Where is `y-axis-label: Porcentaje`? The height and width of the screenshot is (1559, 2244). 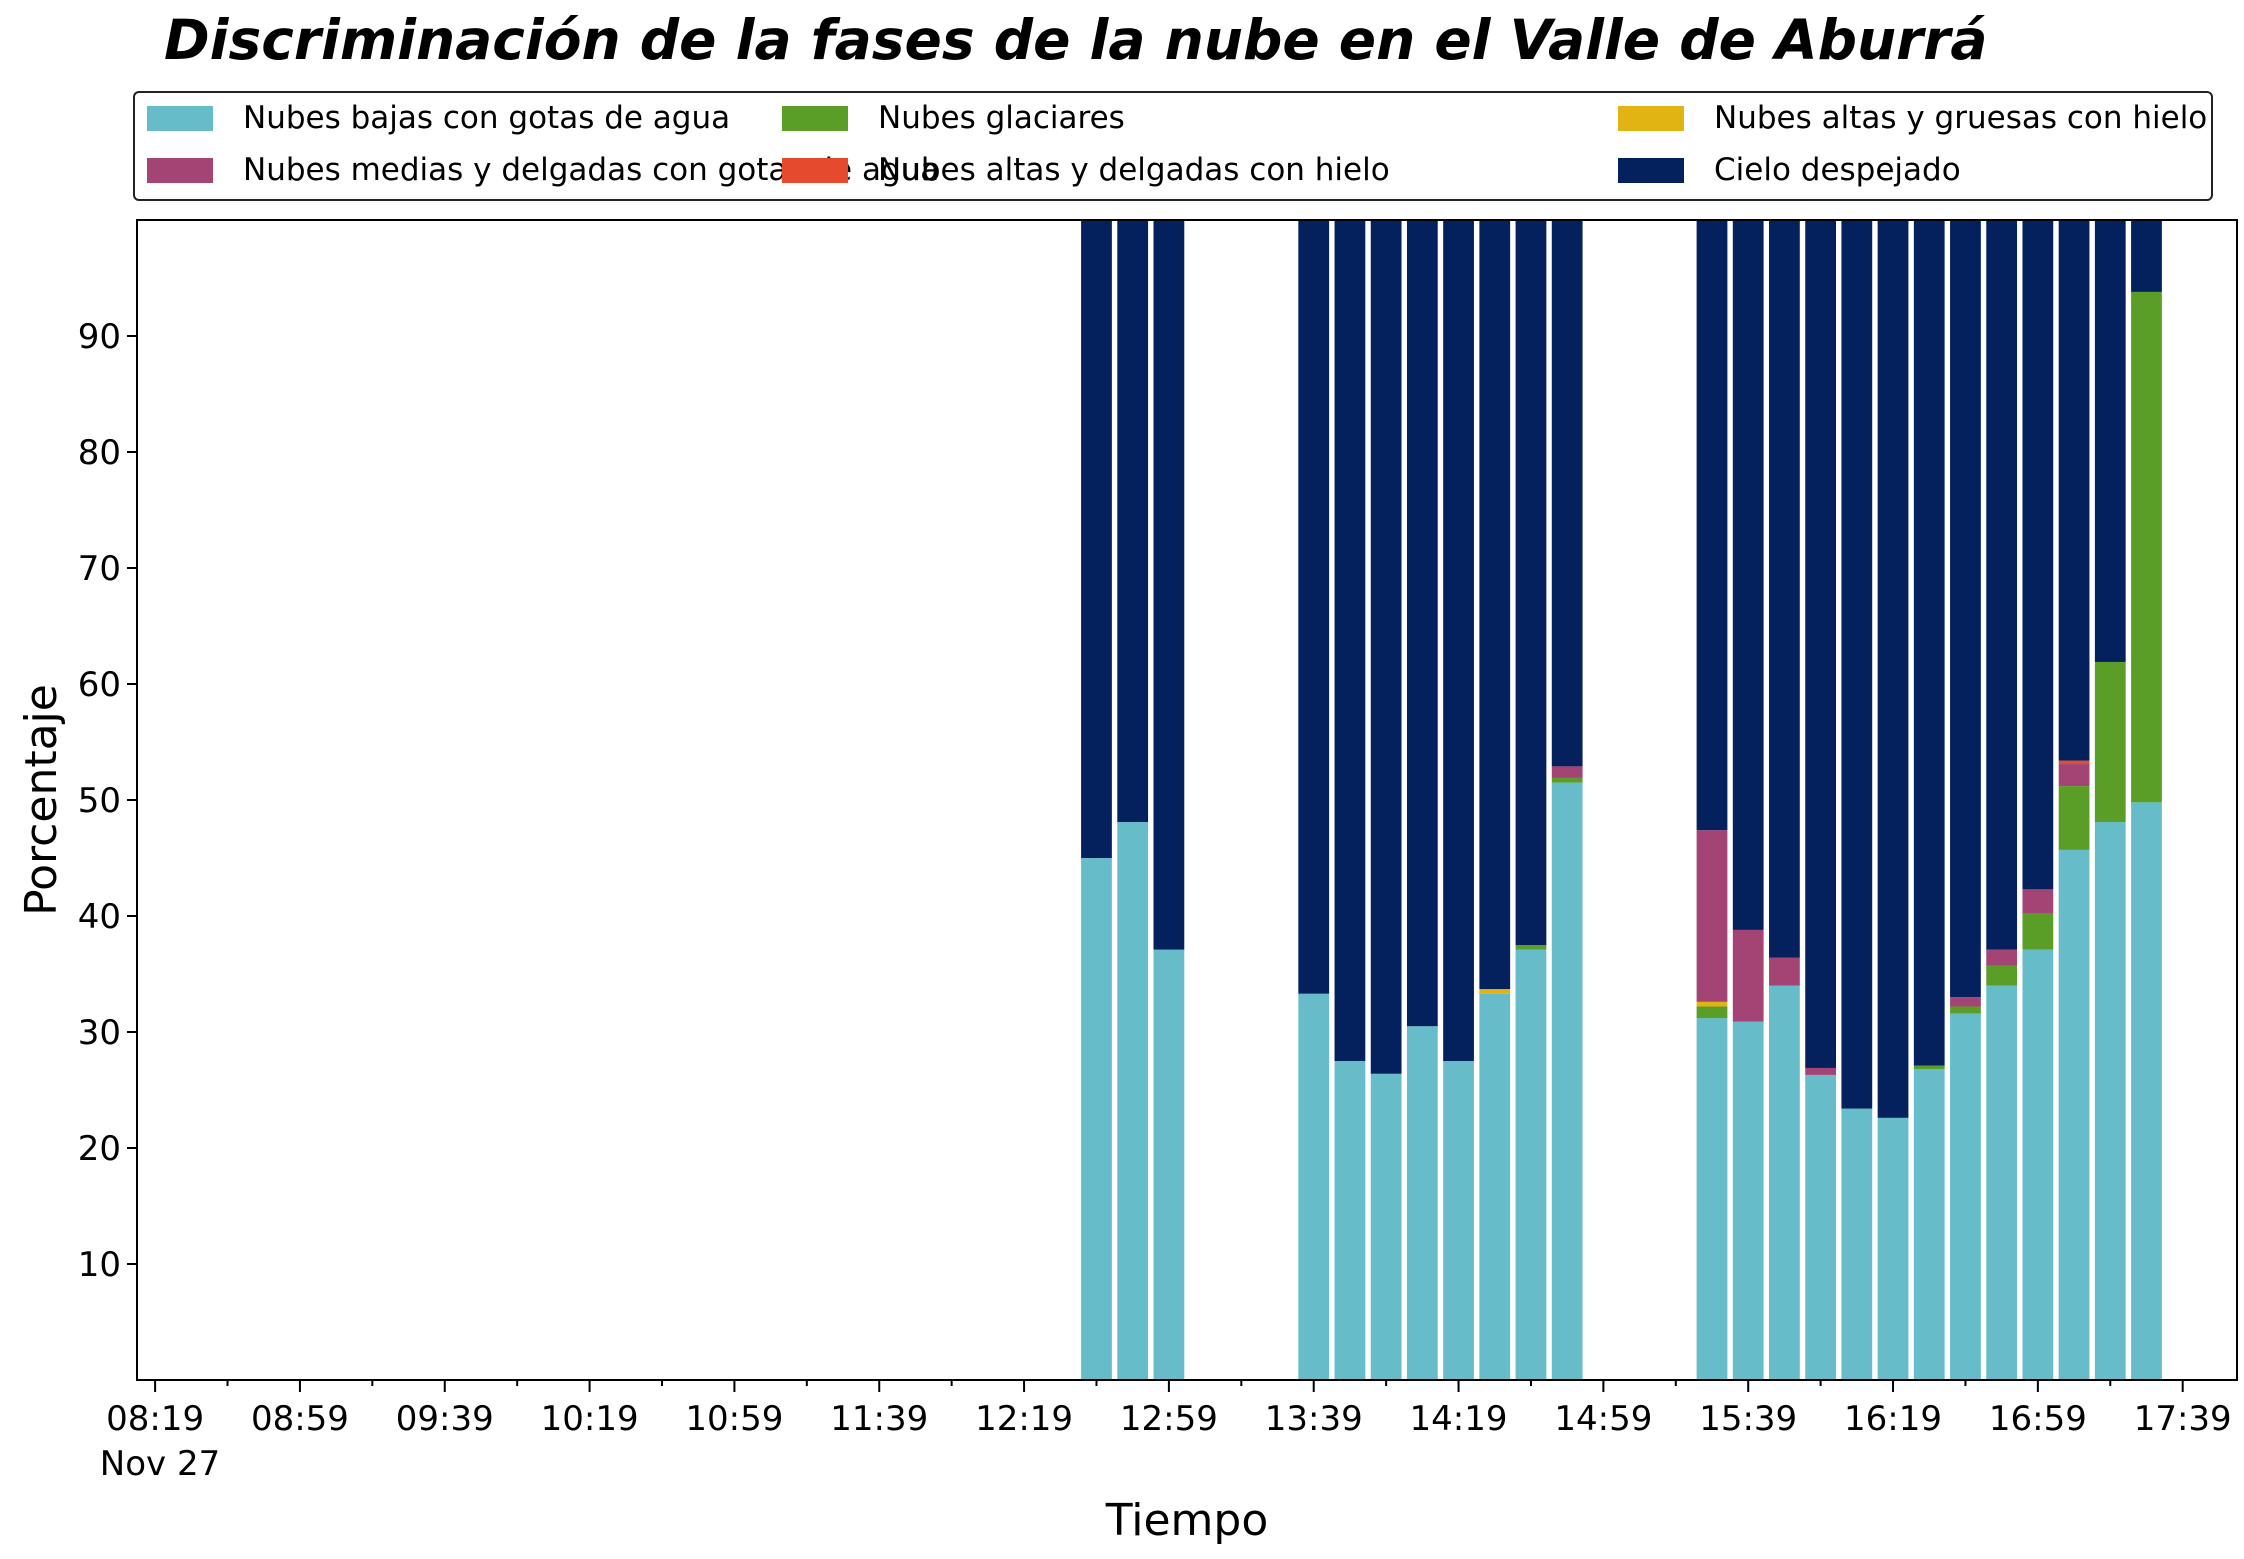 y-axis-label: Porcentaje is located at coordinates (41, 800).